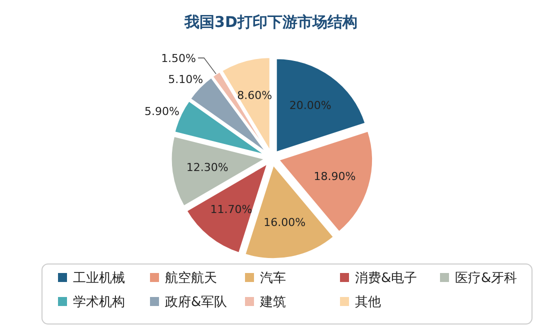 The height and width of the screenshot is (333, 542). What do you see at coordinates (191, 278) in the screenshot?
I see `legend-label: 航空航天` at bounding box center [191, 278].